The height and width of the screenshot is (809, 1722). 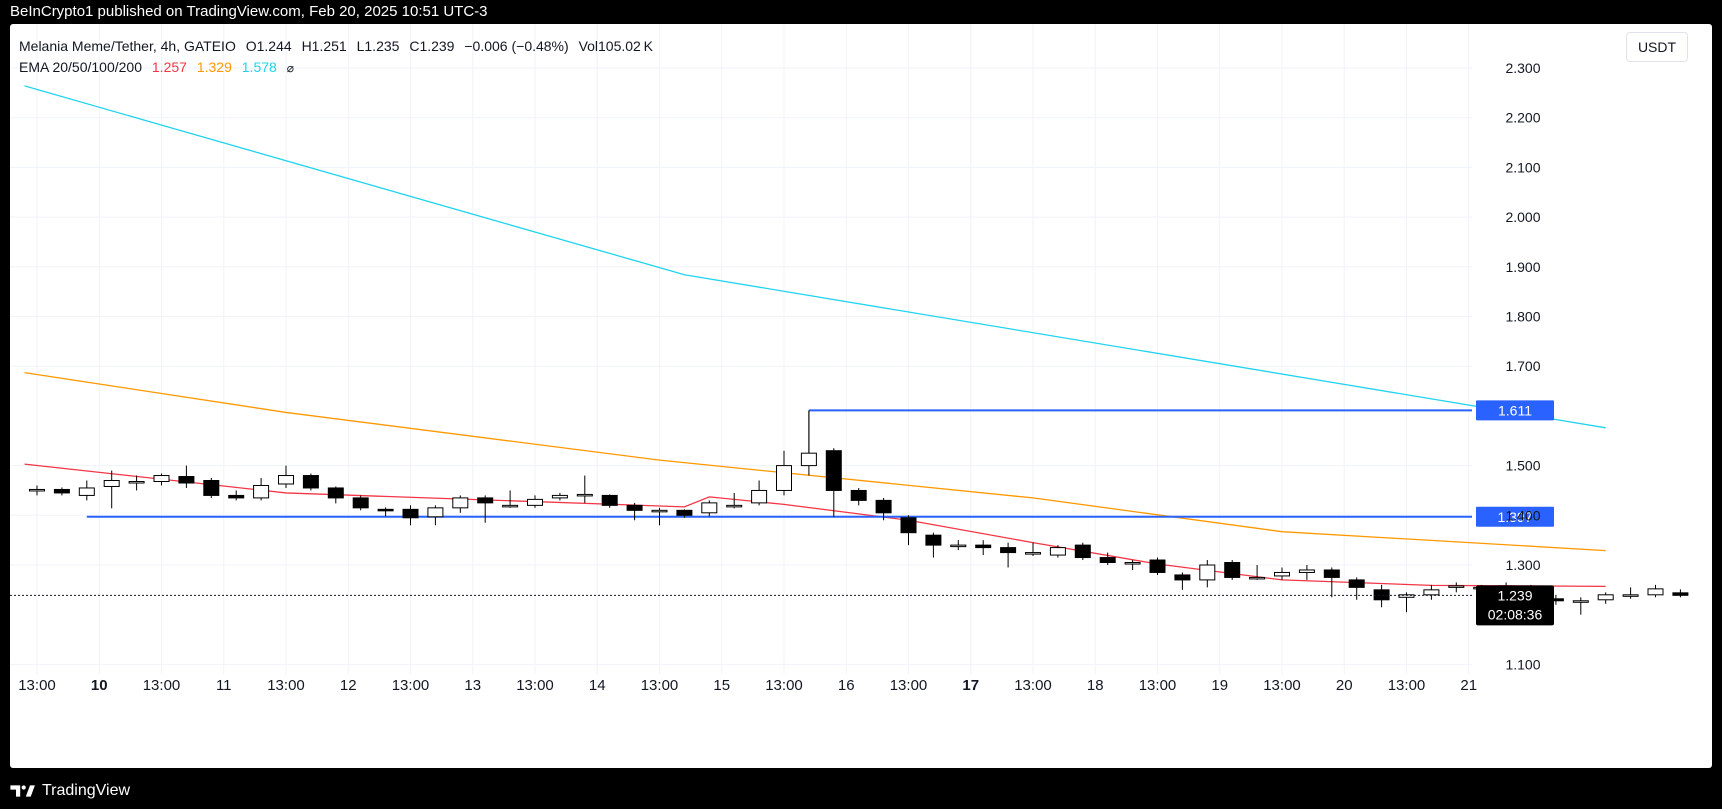 I want to click on change-value: −0.006 (−0.48%), so click(x=516, y=46).